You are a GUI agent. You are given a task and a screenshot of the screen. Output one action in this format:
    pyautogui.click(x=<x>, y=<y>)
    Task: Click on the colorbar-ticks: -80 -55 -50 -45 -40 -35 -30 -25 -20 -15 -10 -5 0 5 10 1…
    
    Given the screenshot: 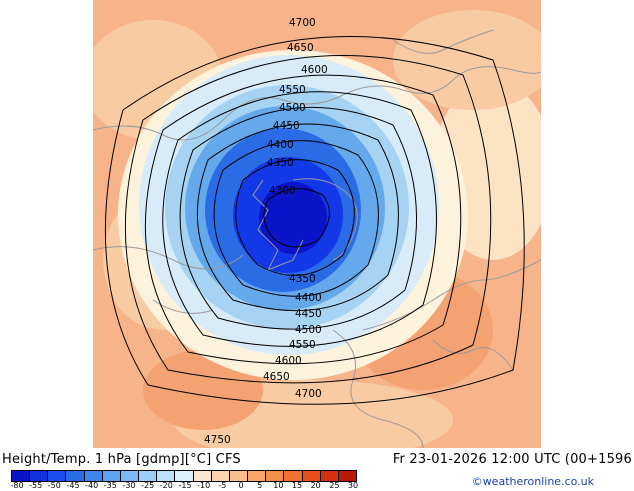 What is the action you would take?
    pyautogui.click(x=184, y=486)
    